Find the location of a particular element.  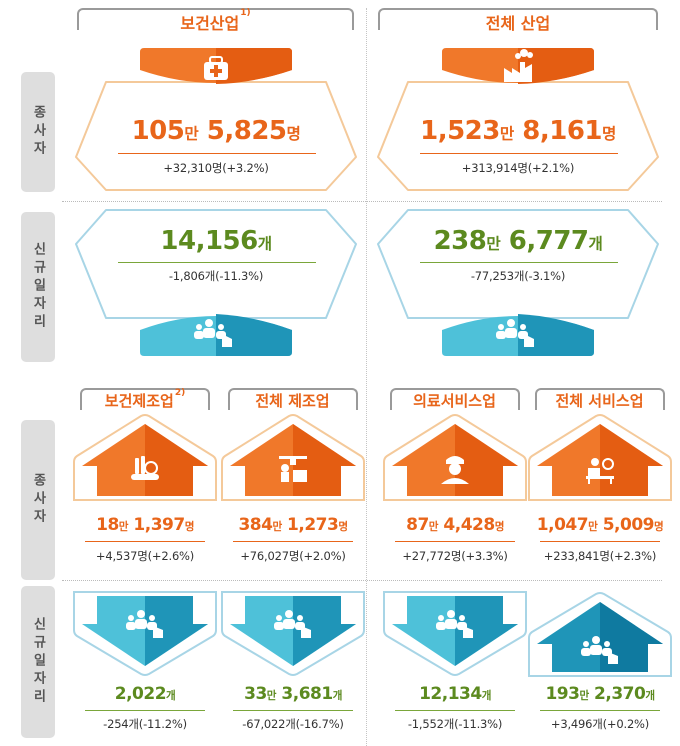

factory-worker-employees-badge is located at coordinates (293, 457).